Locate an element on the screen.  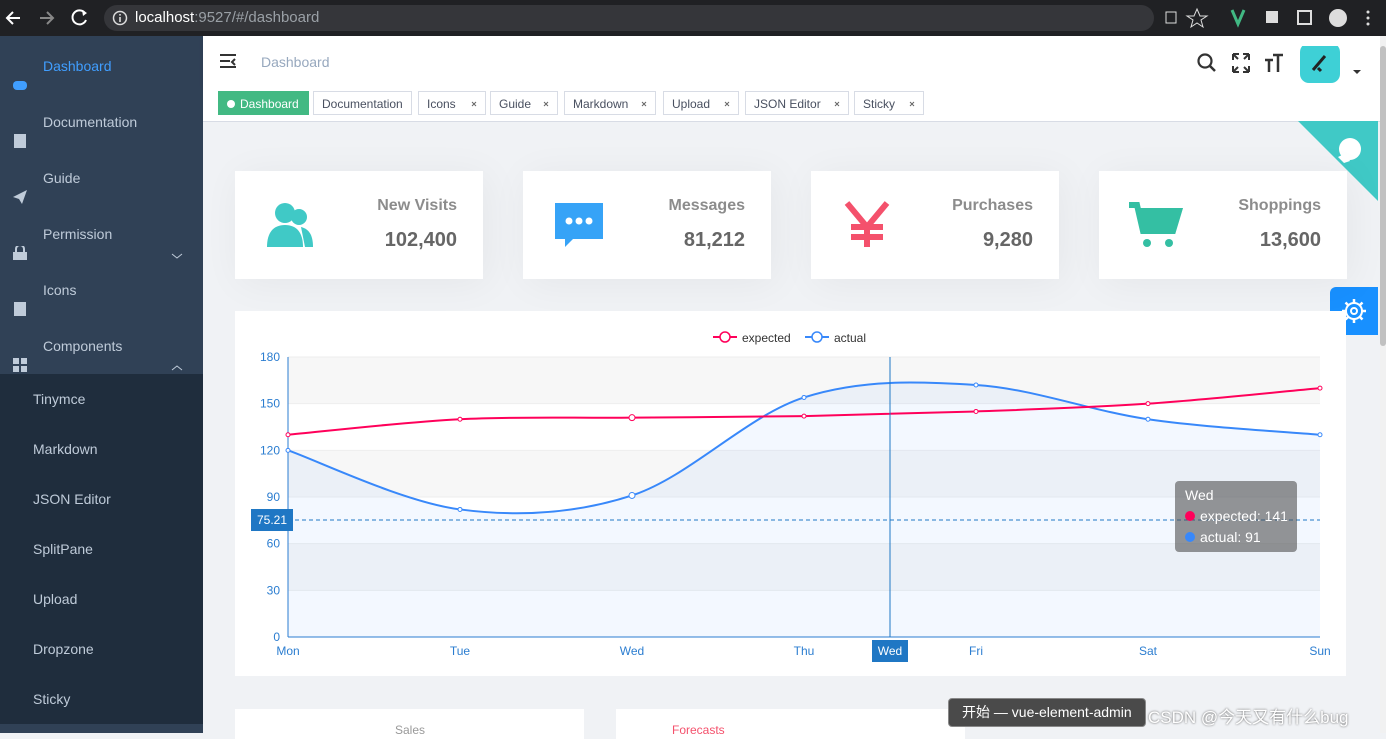
x-tick-label: Sat is located at coordinates (1148, 651).